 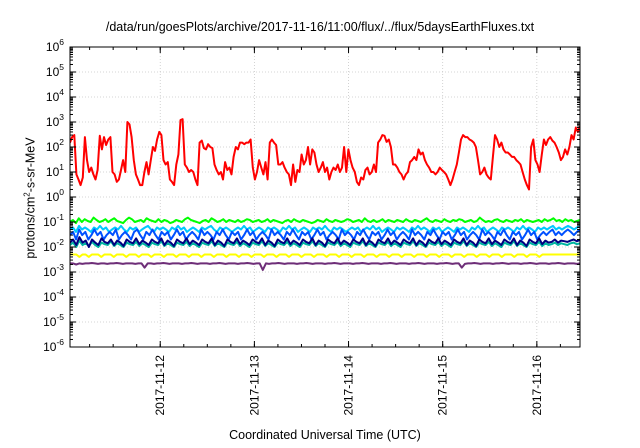 What do you see at coordinates (55, 170) in the screenshot?
I see `y-tick-label: 10¹` at bounding box center [55, 170].